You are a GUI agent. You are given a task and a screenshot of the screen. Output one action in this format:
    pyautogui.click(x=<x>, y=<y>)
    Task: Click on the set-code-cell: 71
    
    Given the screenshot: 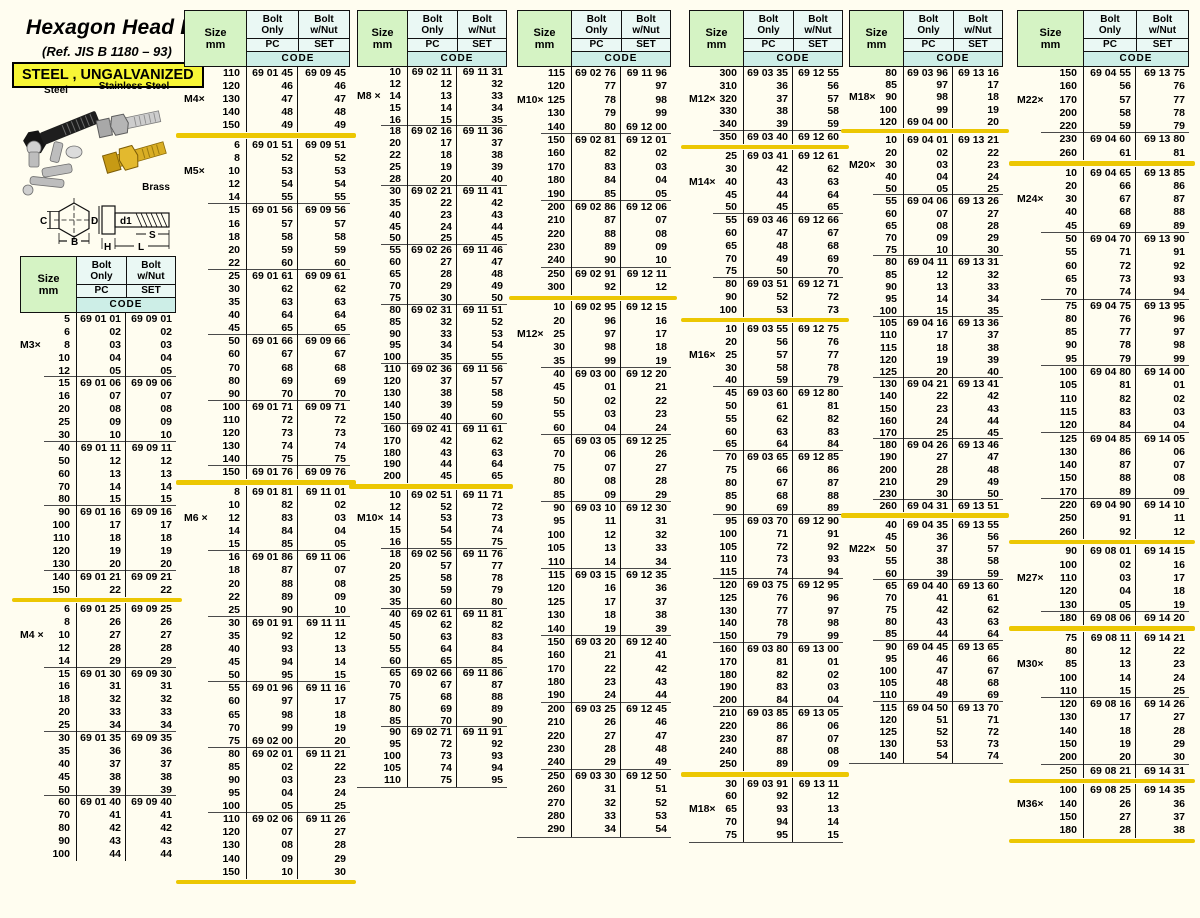 What is the action you would take?
    pyautogui.click(x=993, y=719)
    